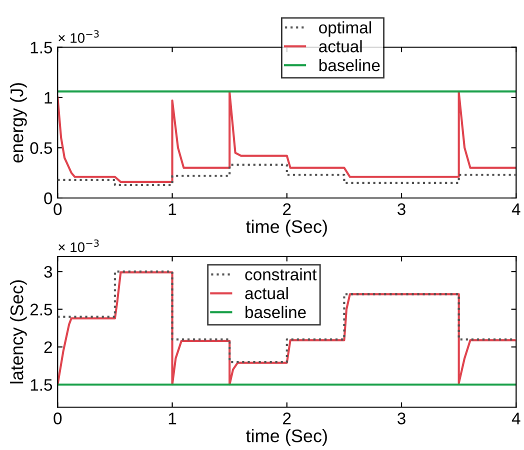 The height and width of the screenshot is (450, 524). What do you see at coordinates (18, 332) in the screenshot?
I see `y-axis-title: latency (Sec)` at bounding box center [18, 332].